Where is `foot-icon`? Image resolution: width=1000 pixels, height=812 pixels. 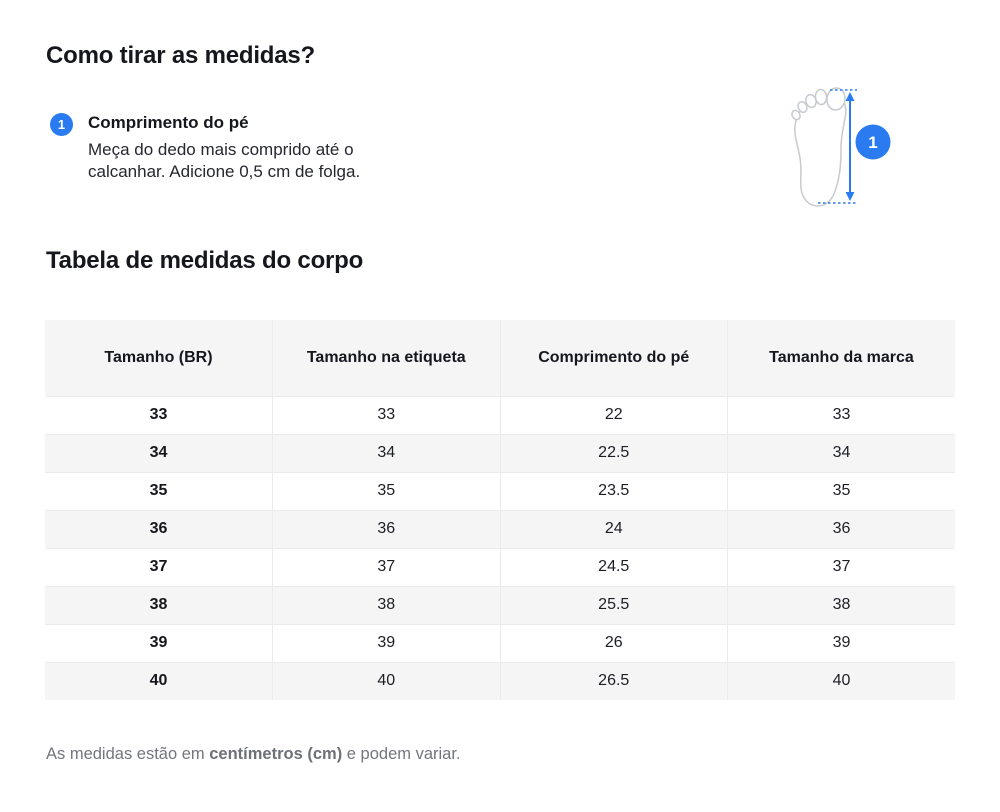
foot-icon is located at coordinates (819, 147).